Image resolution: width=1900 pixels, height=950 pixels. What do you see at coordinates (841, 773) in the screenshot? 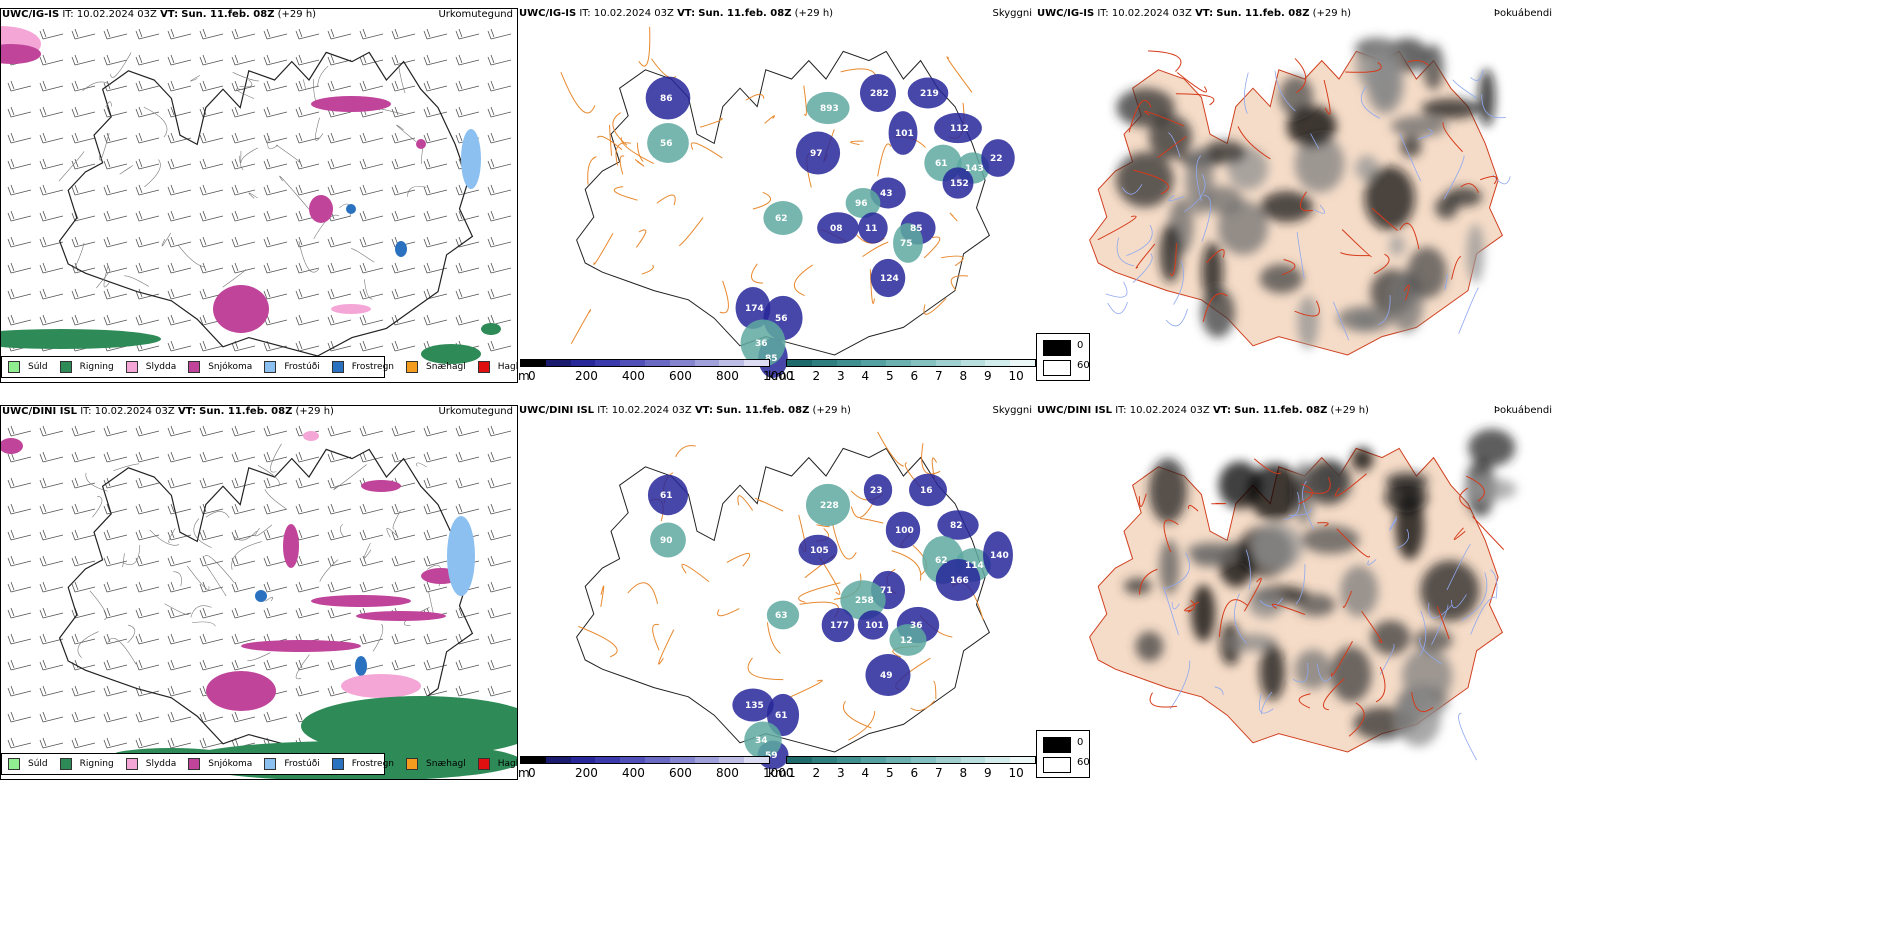
I see `km-tick: 3` at bounding box center [841, 773].